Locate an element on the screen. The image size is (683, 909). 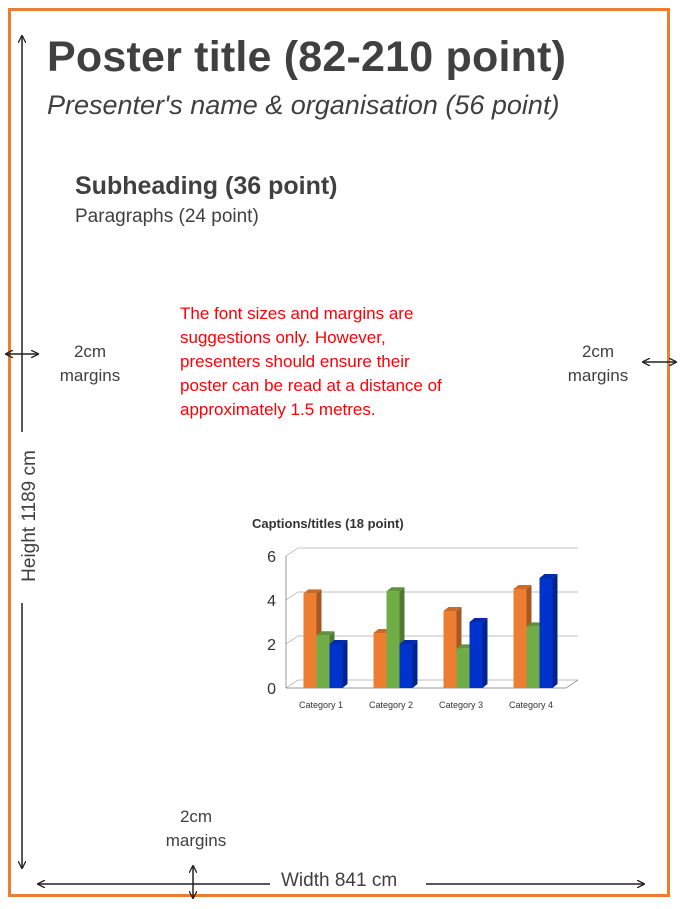
x-tick-label: Category 1 is located at coordinates (321, 705).